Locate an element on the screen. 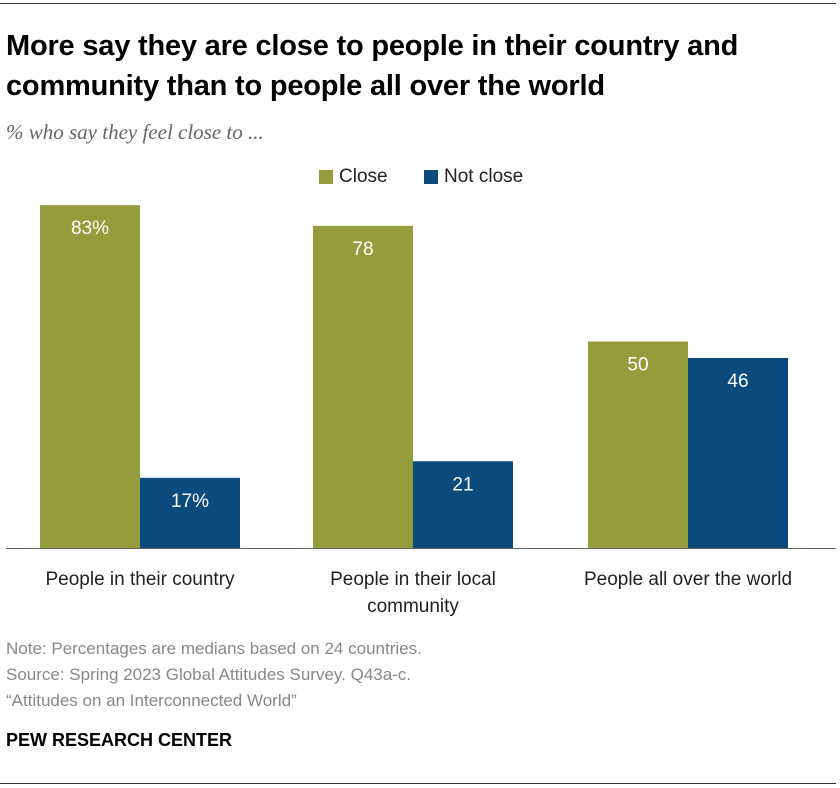  top-rule is located at coordinates (418, 3).